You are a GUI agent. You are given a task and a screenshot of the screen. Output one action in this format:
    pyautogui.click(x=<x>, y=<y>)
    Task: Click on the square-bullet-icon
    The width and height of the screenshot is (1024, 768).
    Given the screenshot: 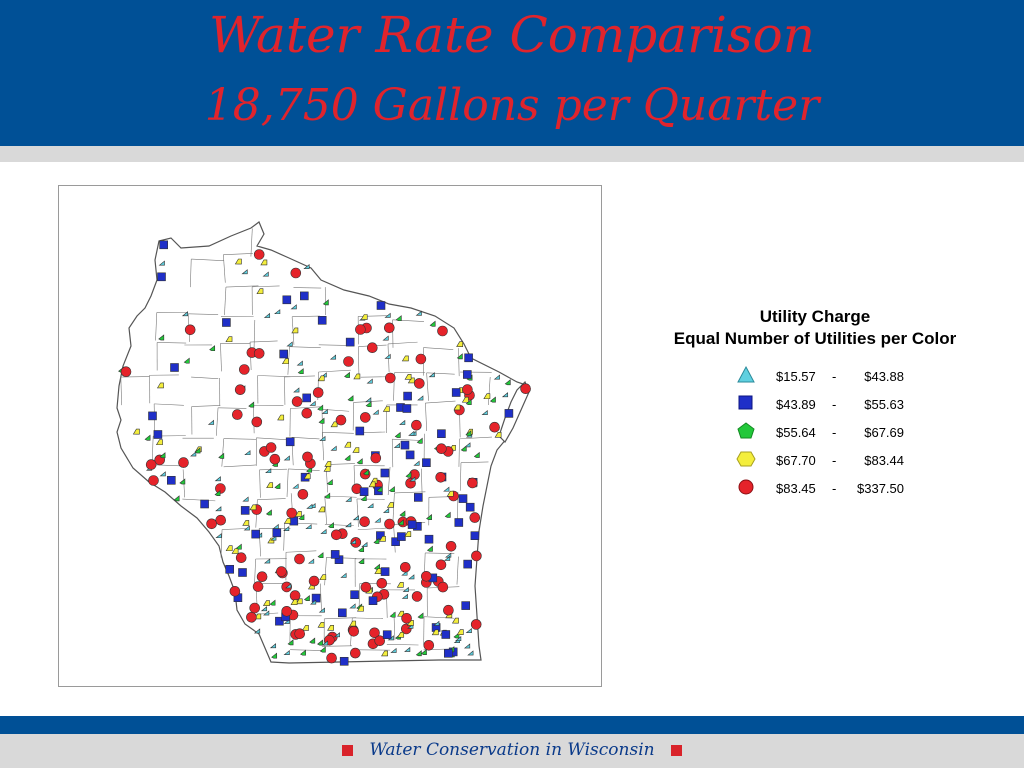 What is the action you would take?
    pyautogui.click(x=348, y=750)
    